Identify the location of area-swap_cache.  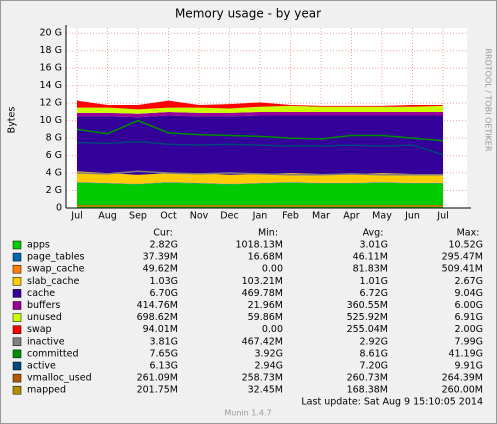
(260, 183).